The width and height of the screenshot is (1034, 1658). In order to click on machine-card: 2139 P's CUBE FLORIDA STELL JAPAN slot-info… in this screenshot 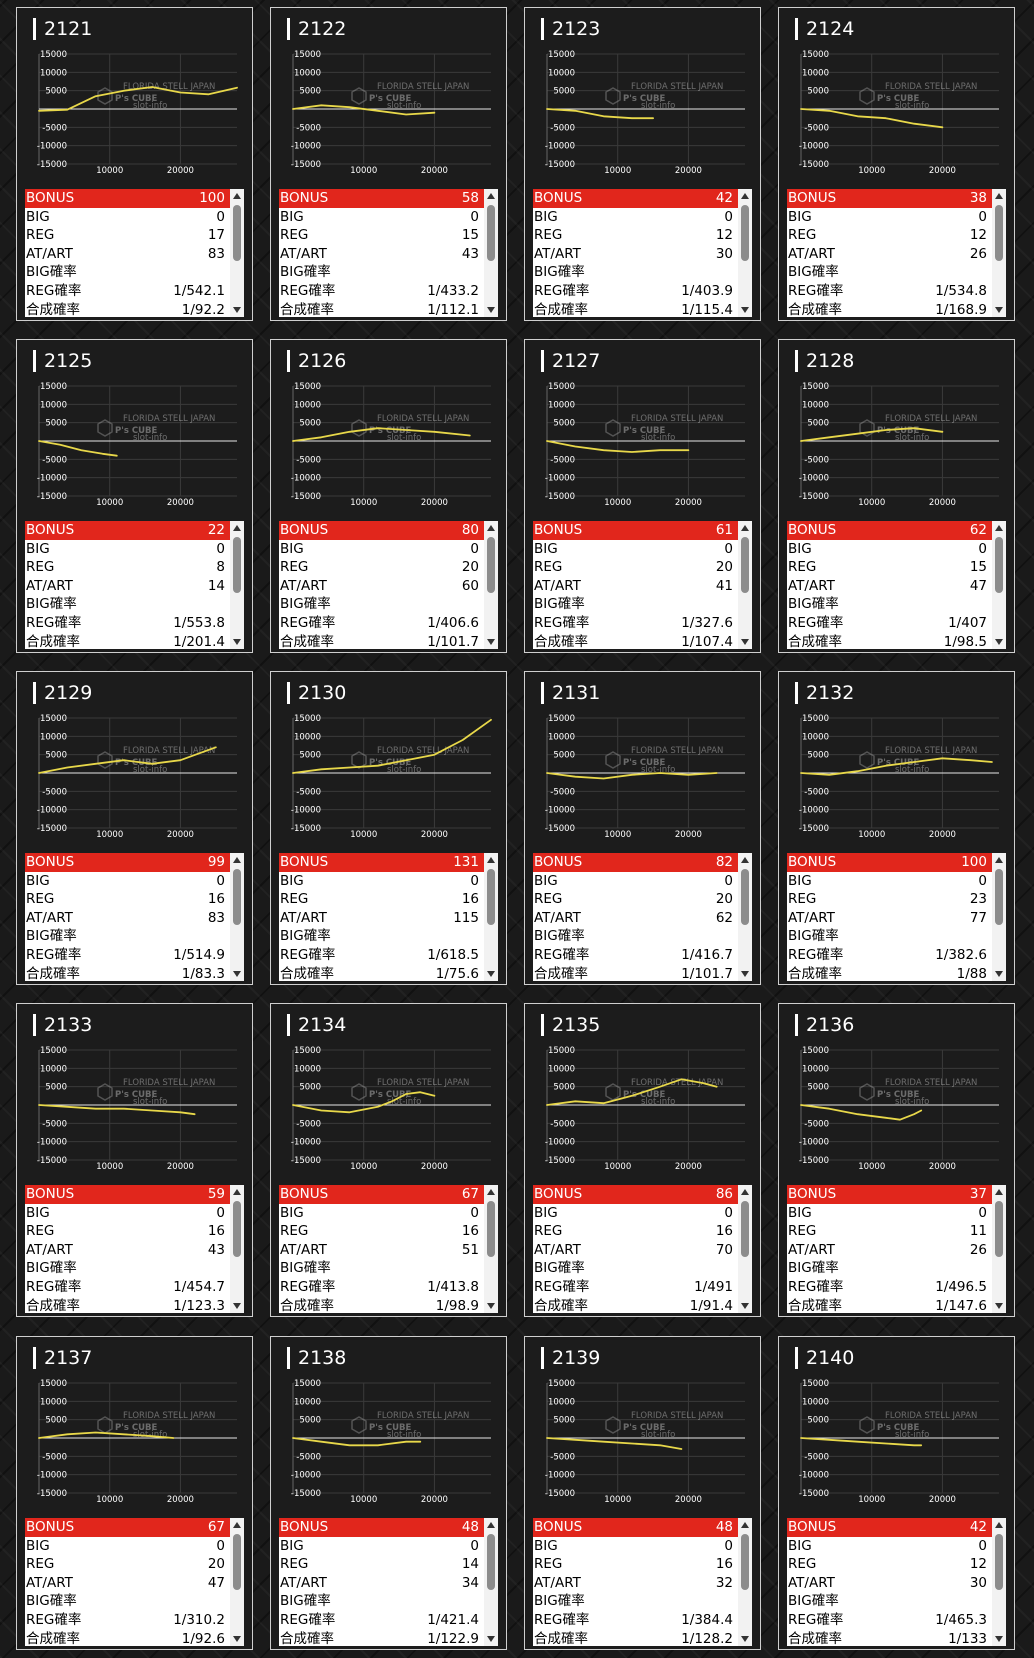, I will do `click(642, 1493)`.